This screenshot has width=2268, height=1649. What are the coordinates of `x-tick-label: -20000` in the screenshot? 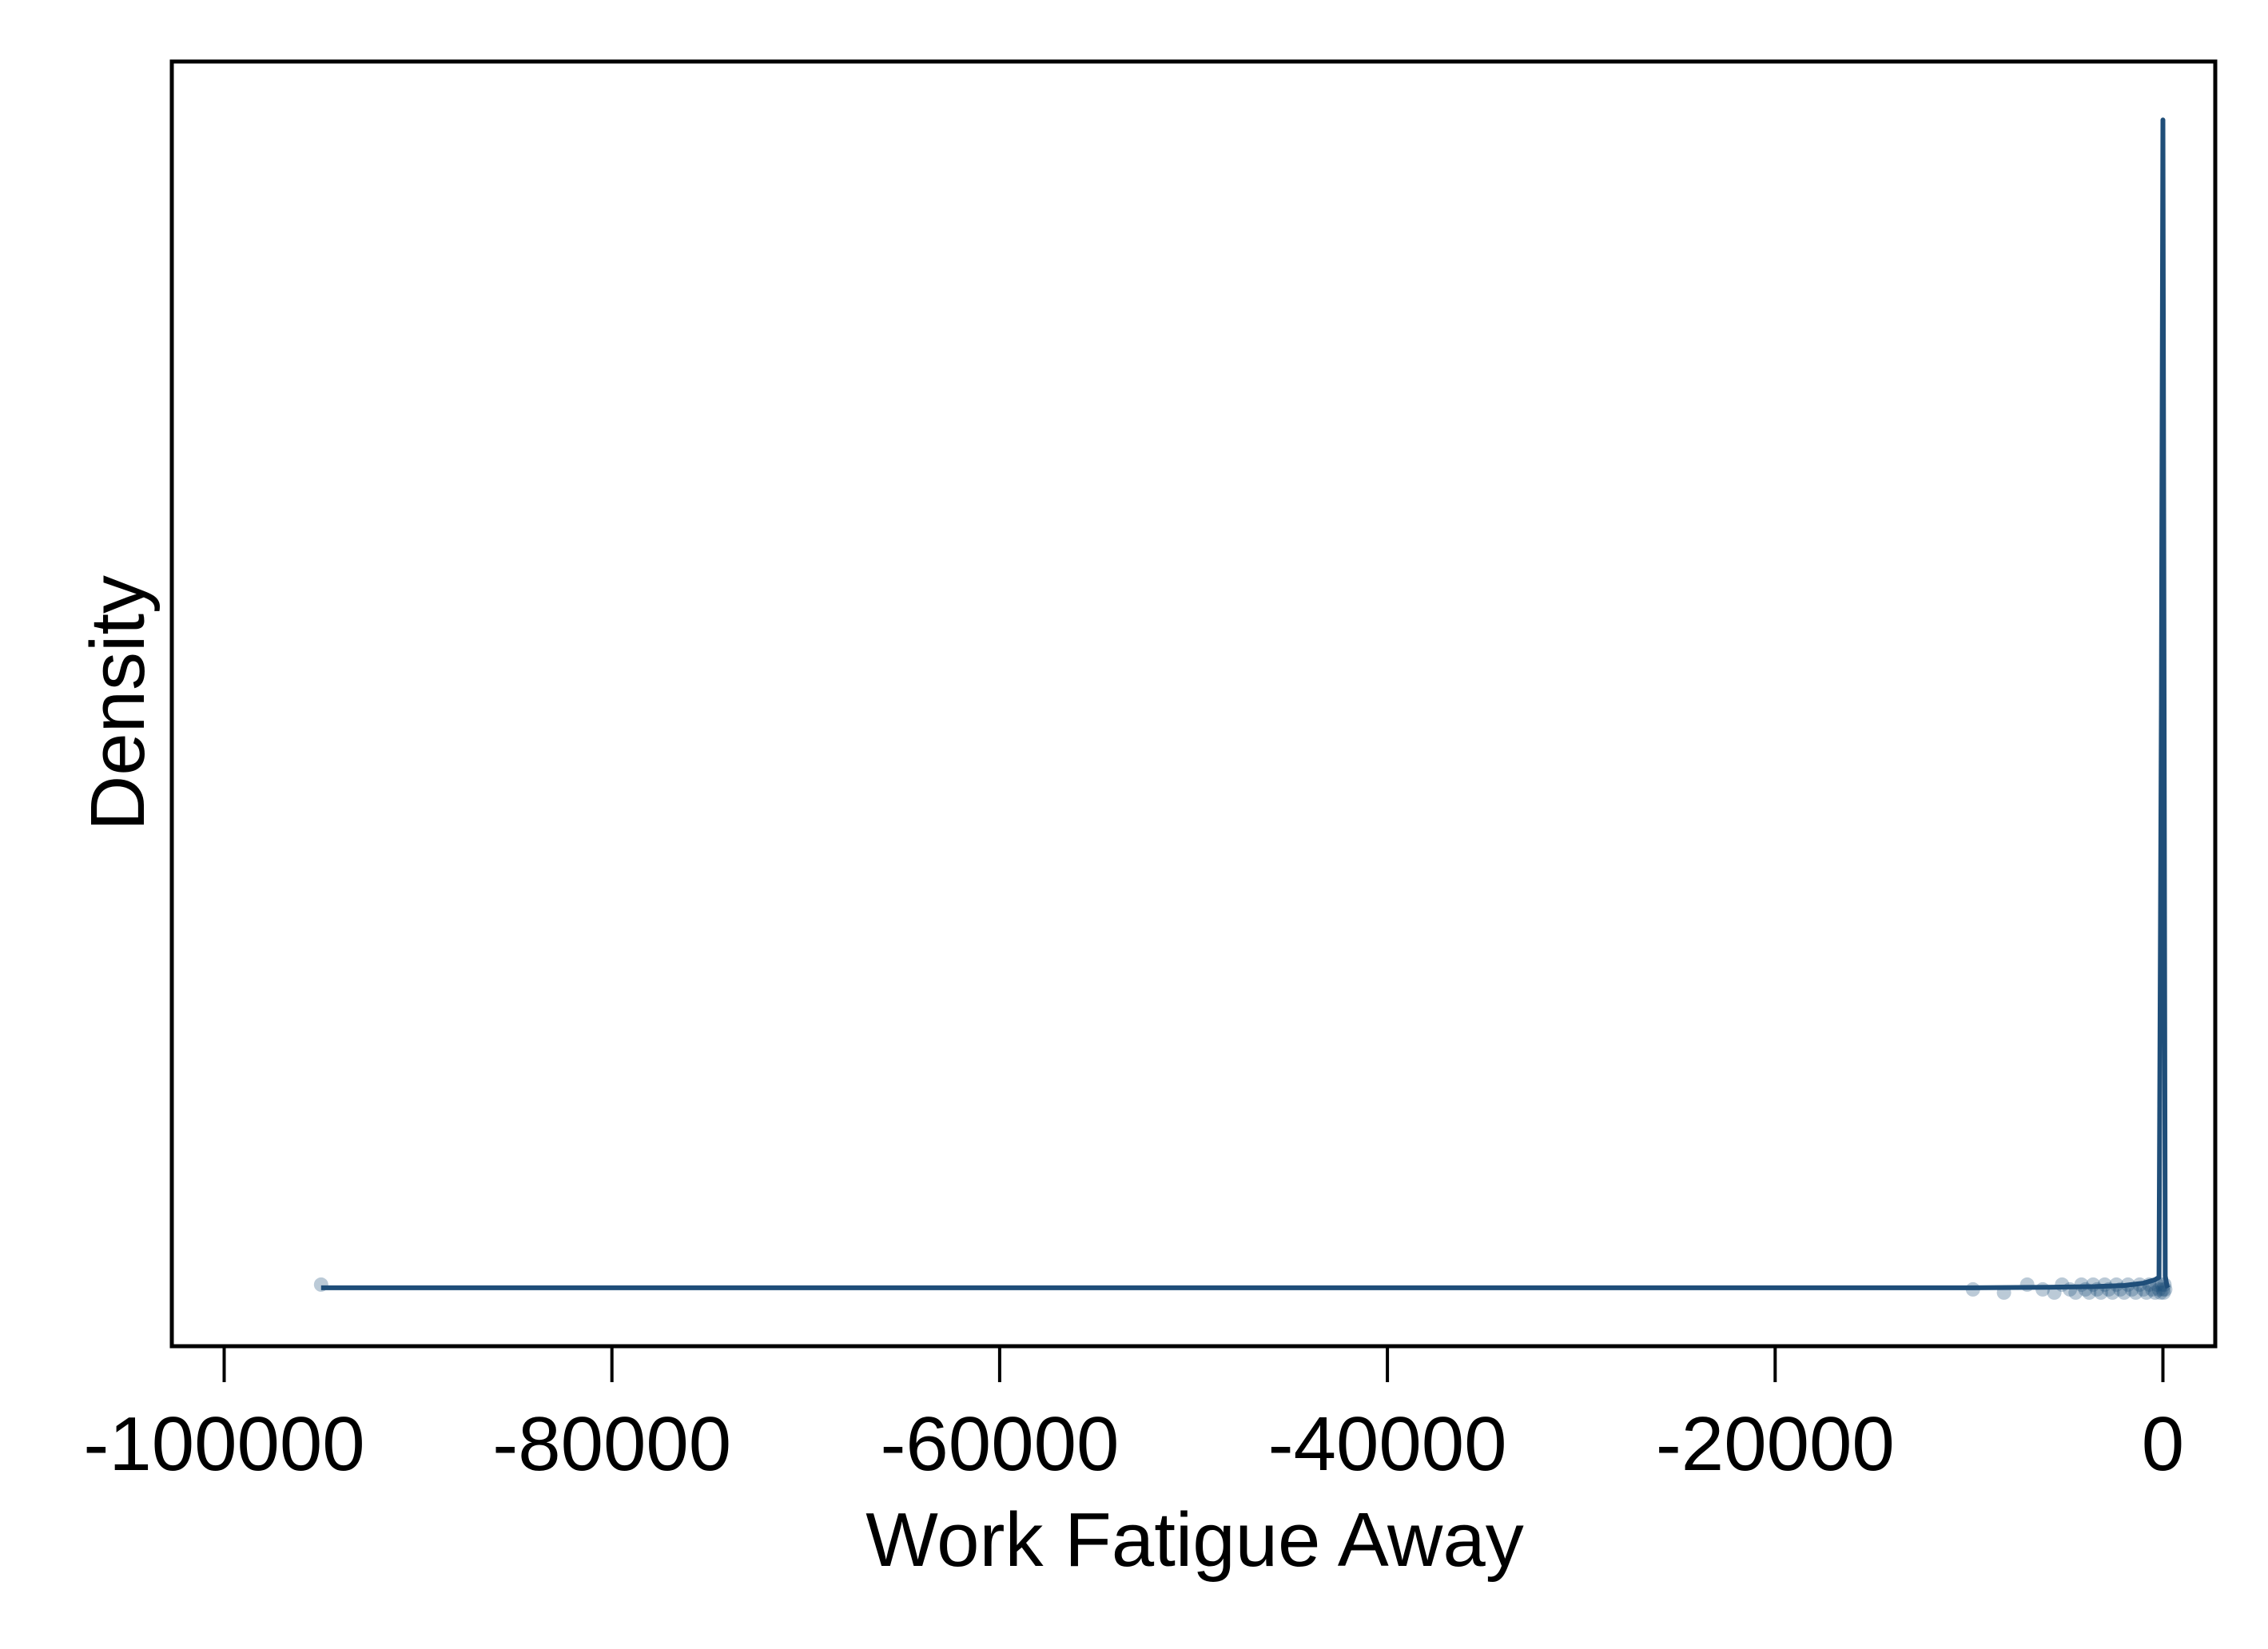 It's located at (1775, 1444).